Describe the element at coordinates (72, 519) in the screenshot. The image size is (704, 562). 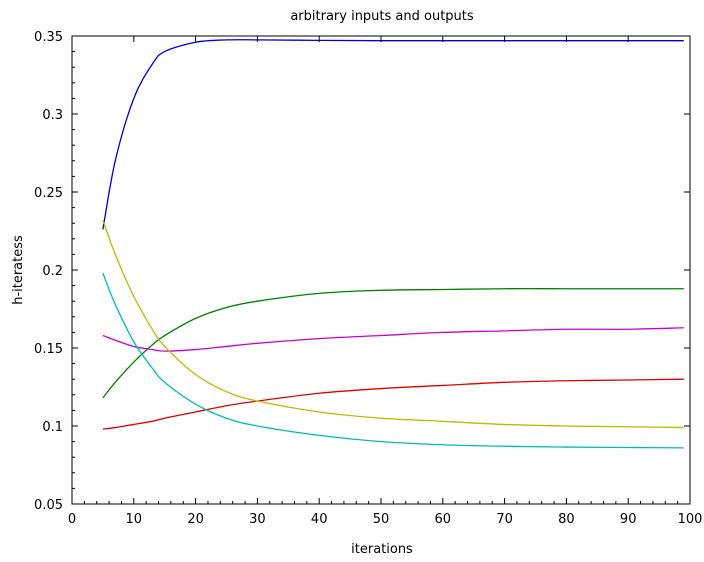
I see `x-tick-label: 0` at that location.